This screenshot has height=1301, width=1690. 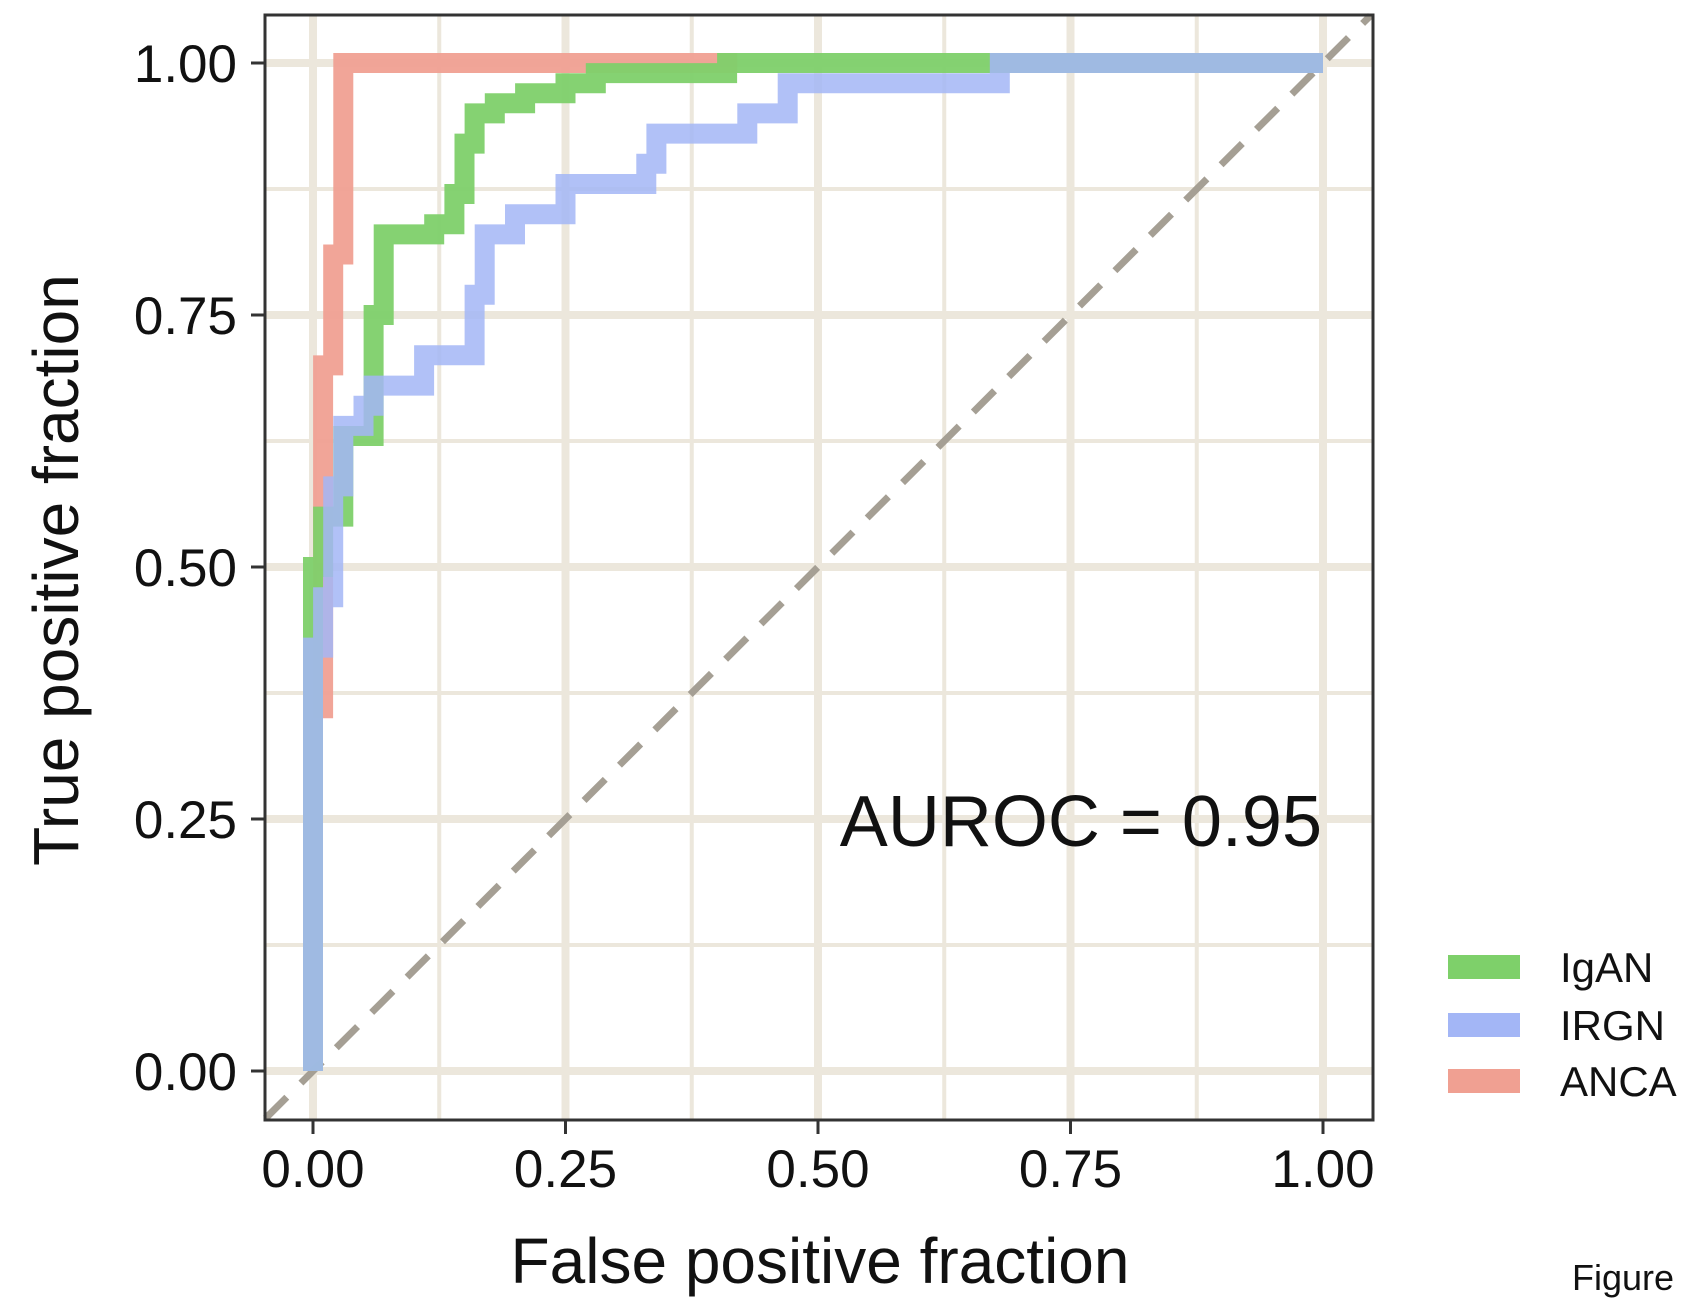 What do you see at coordinates (1618, 1081) in the screenshot?
I see `legend-label-anca: ANCA` at bounding box center [1618, 1081].